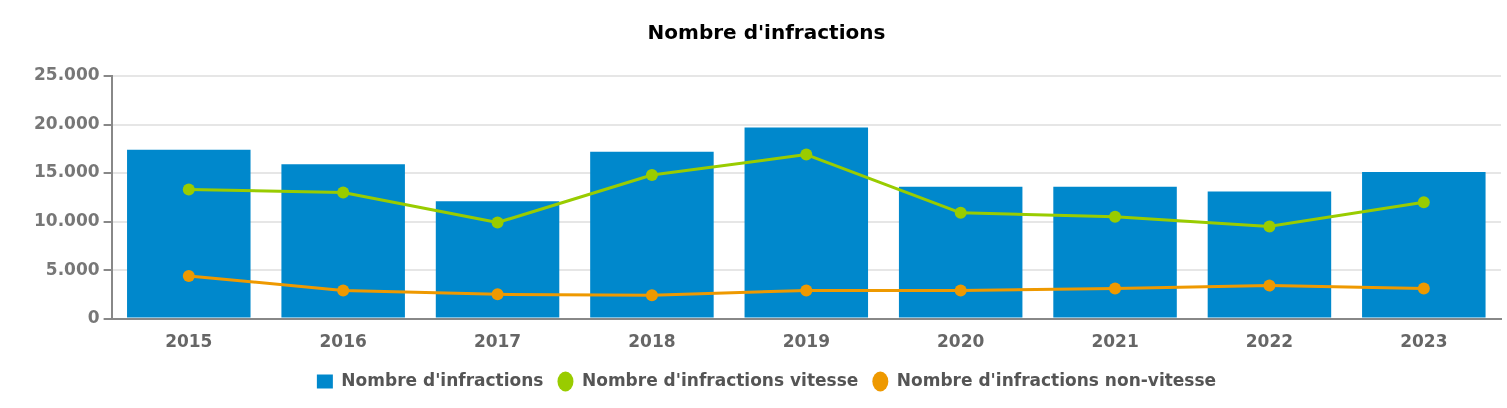 Image resolution: width=1507 pixels, height=408 pixels. I want to click on x-tick-label: 2017, so click(497, 341).